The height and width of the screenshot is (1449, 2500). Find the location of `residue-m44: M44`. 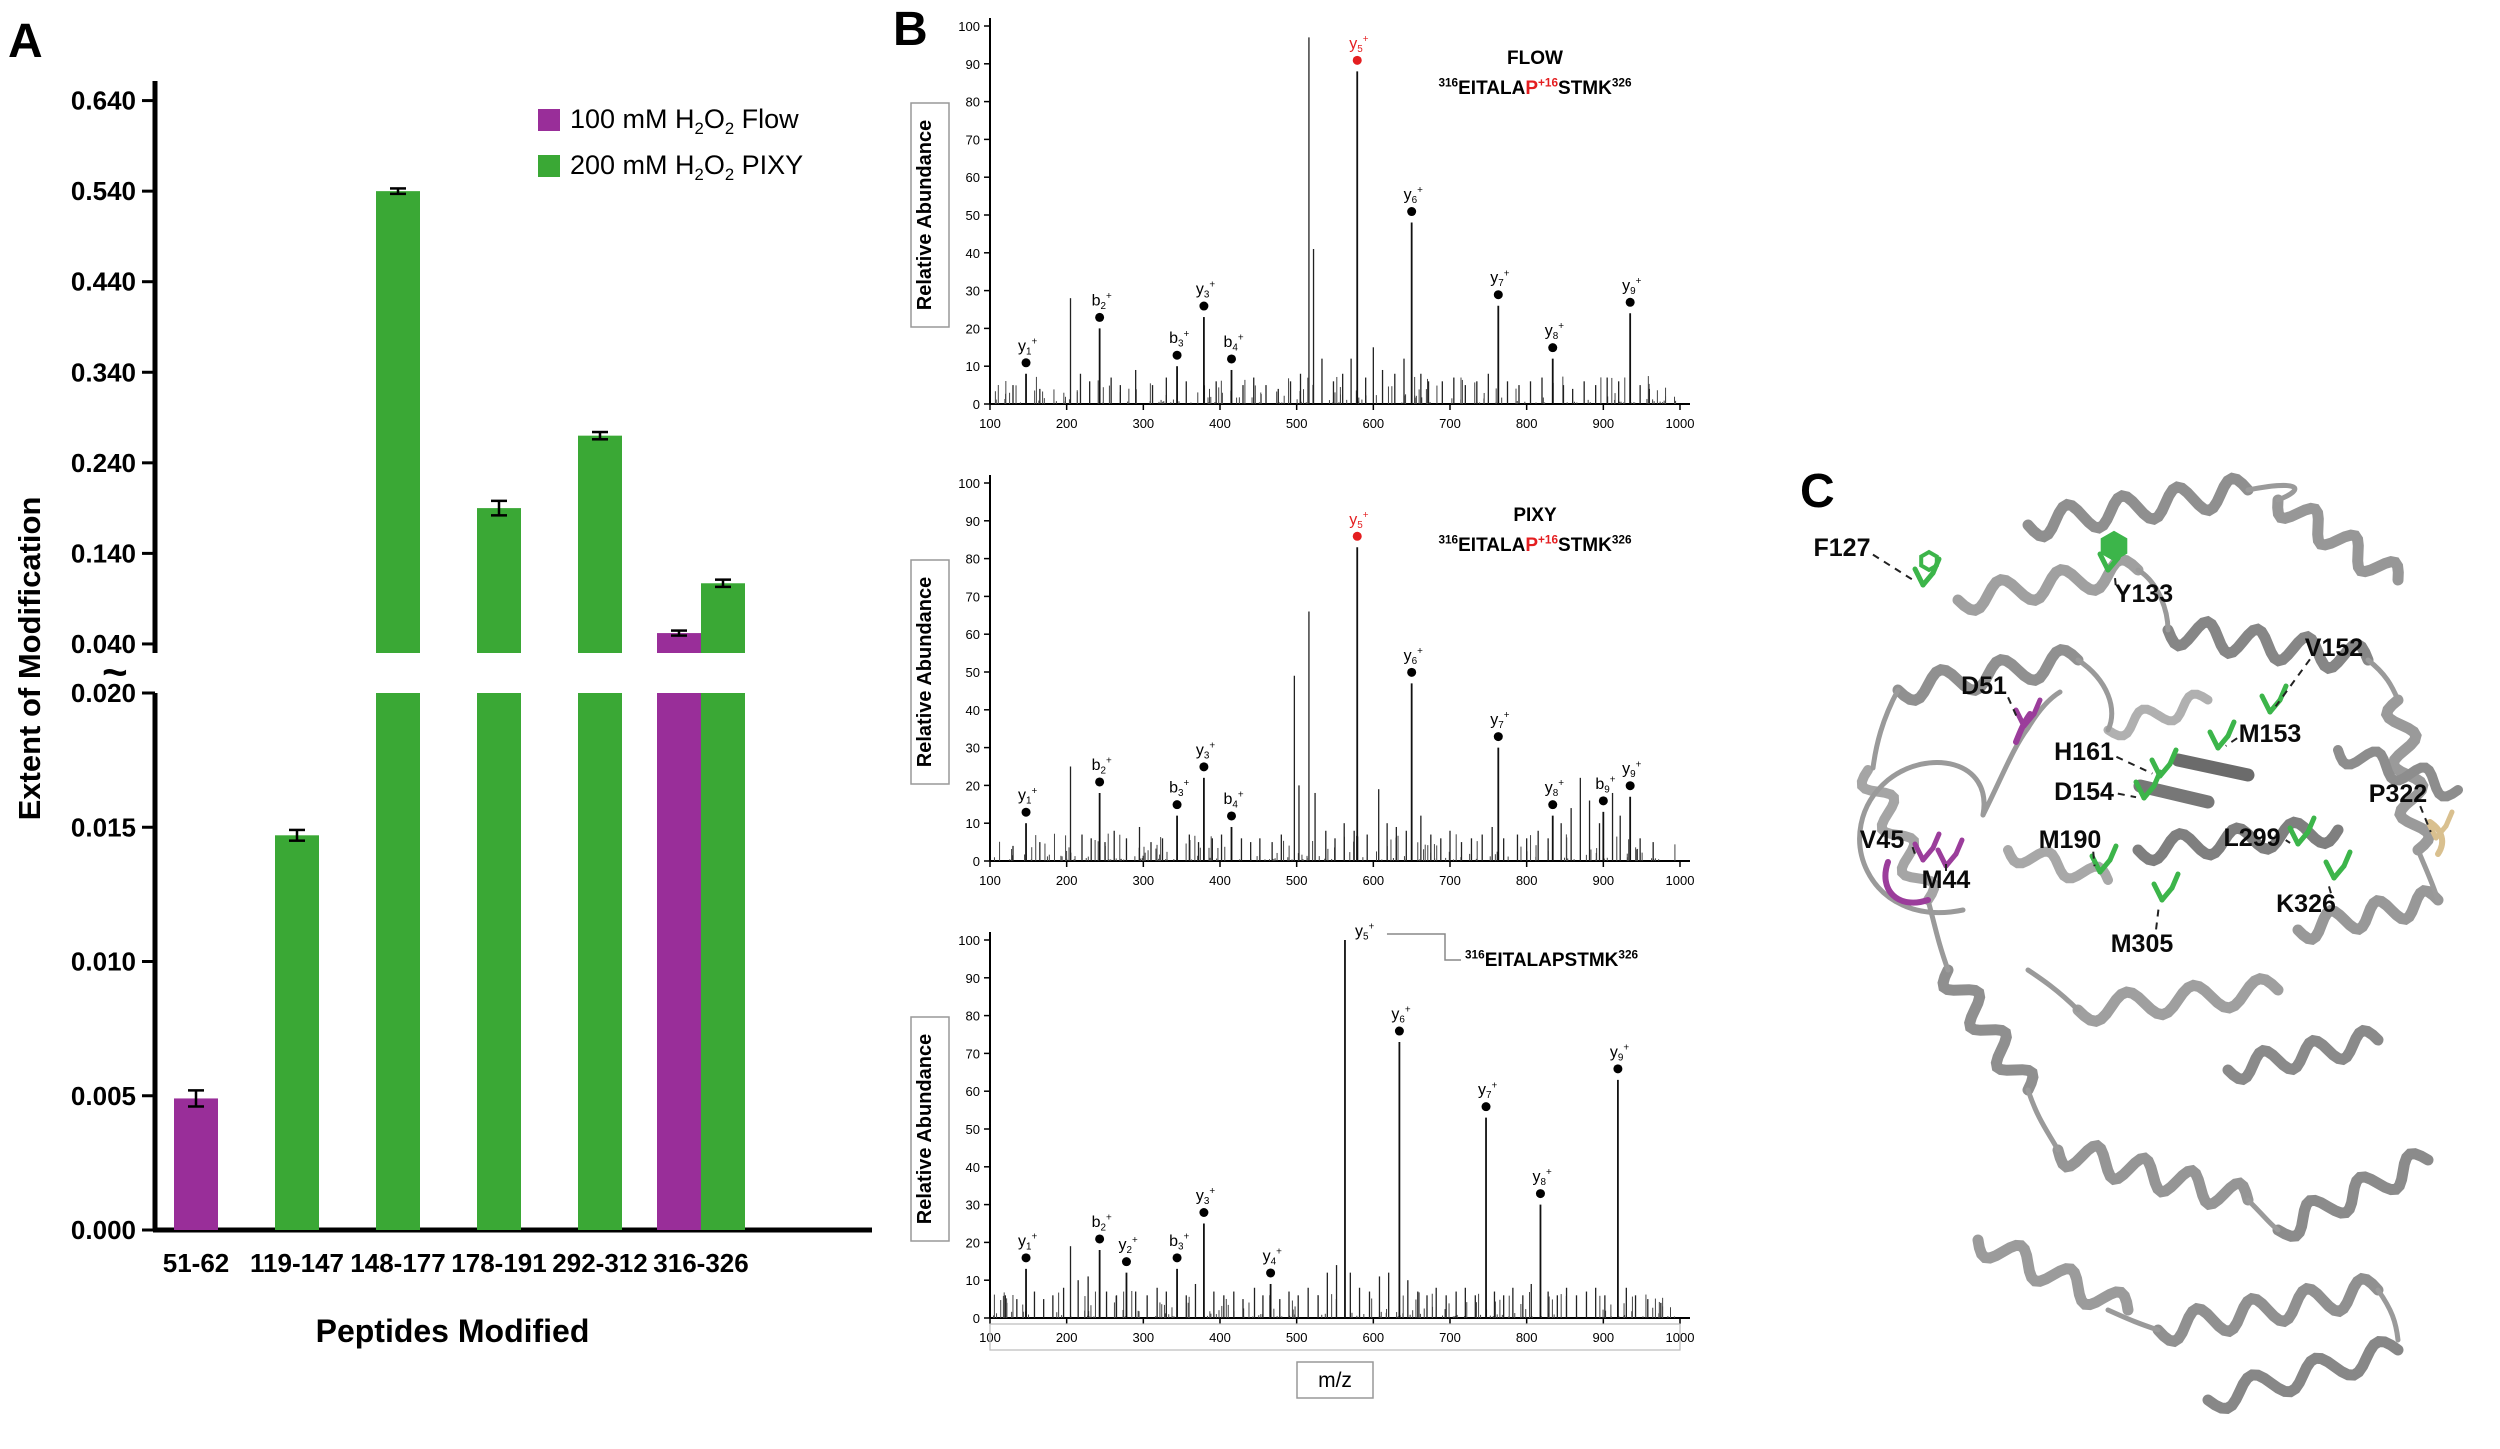

residue-m44: M44 is located at coordinates (1946, 865).